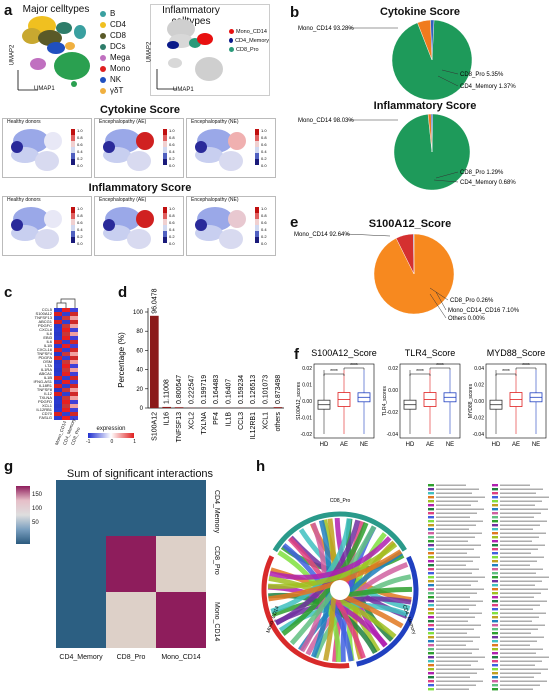  What do you see at coordinates (299, 400) in the screenshot?
I see `boxplot-ylabel: S100A12_scores` at bounding box center [299, 400].